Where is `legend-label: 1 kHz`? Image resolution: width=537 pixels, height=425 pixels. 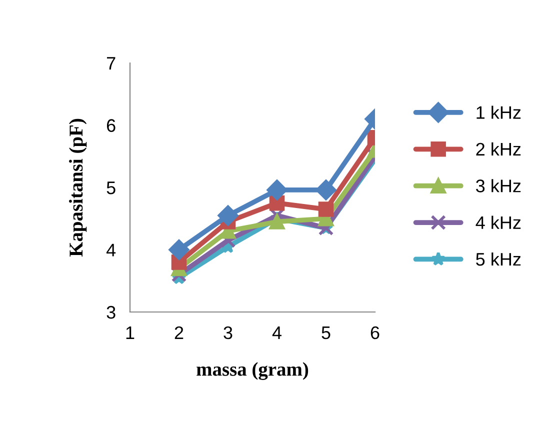 legend-label: 1 kHz is located at coordinates (498, 112).